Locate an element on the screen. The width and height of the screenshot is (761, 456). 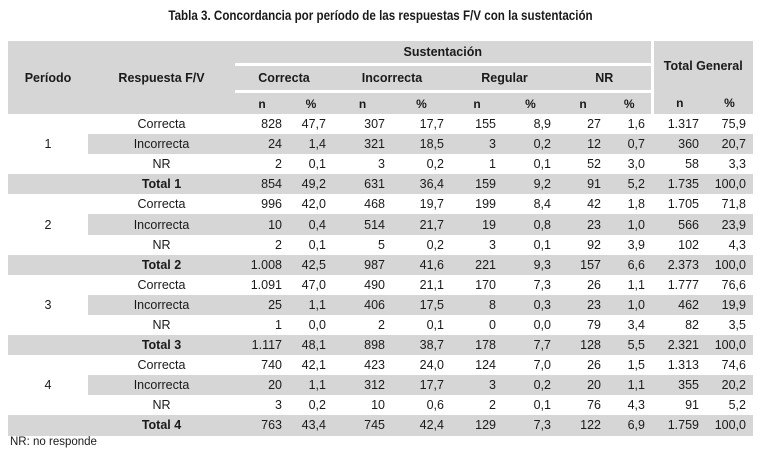
count-cell: 91 is located at coordinates (692, 405).